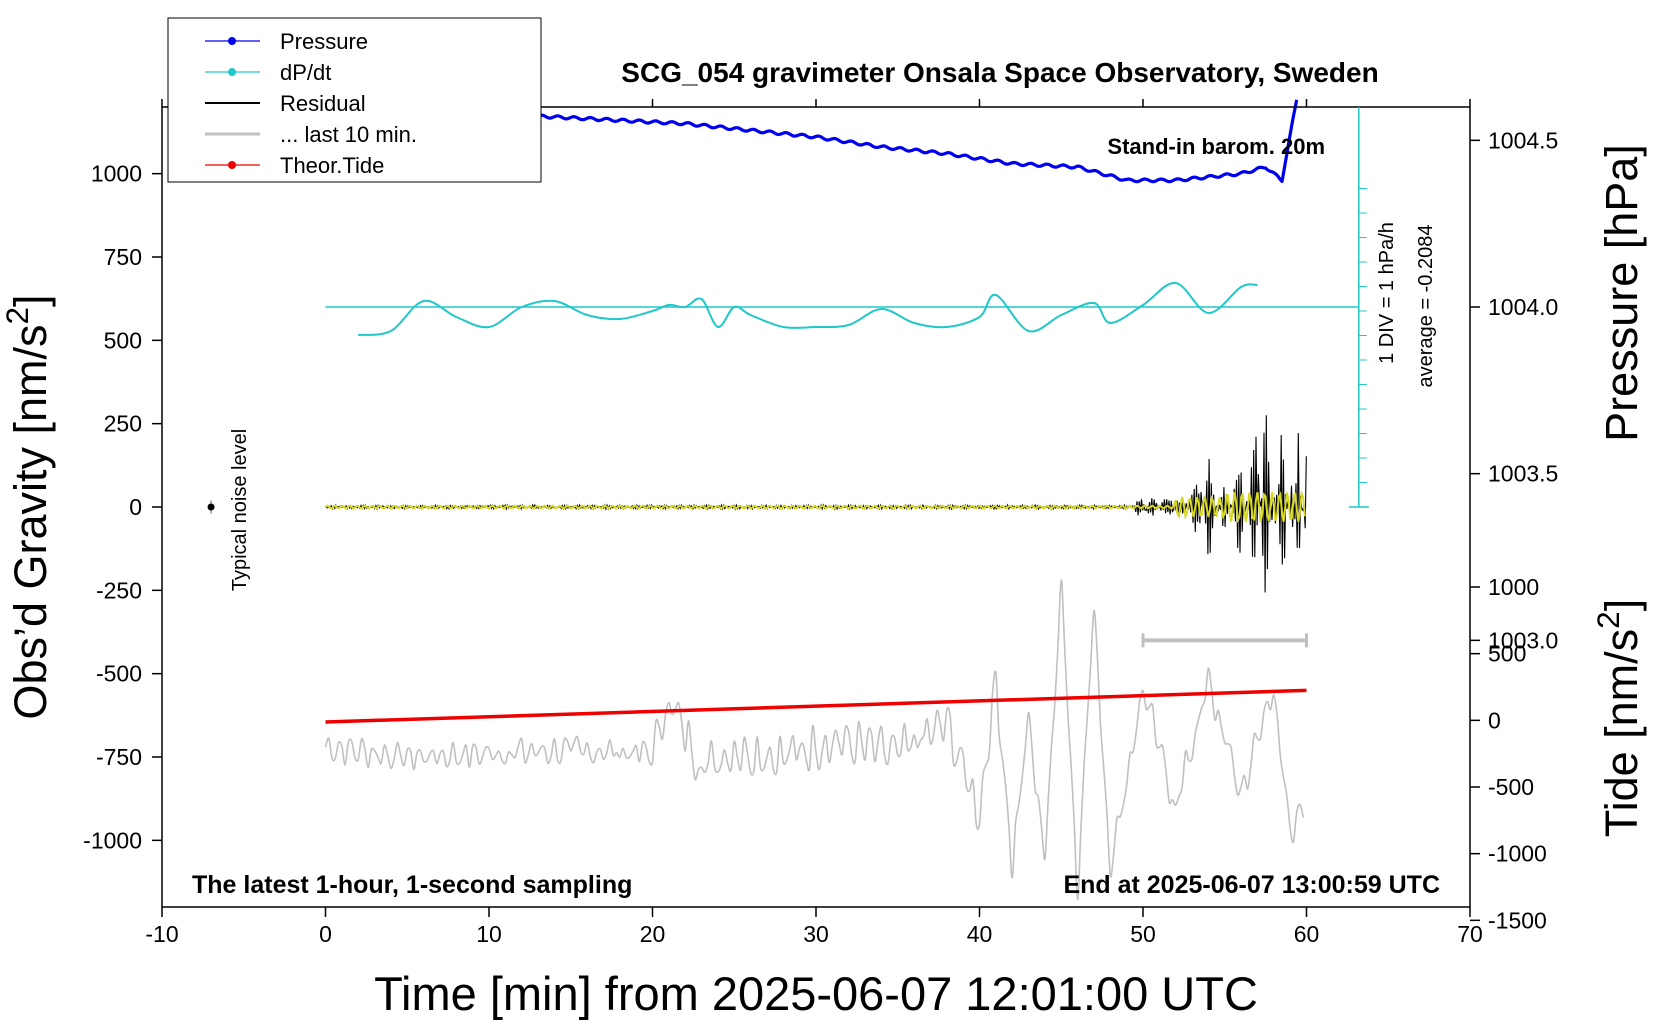 The height and width of the screenshot is (1025, 1660). I want to click on x-tick-label: 50, so click(1143, 934).